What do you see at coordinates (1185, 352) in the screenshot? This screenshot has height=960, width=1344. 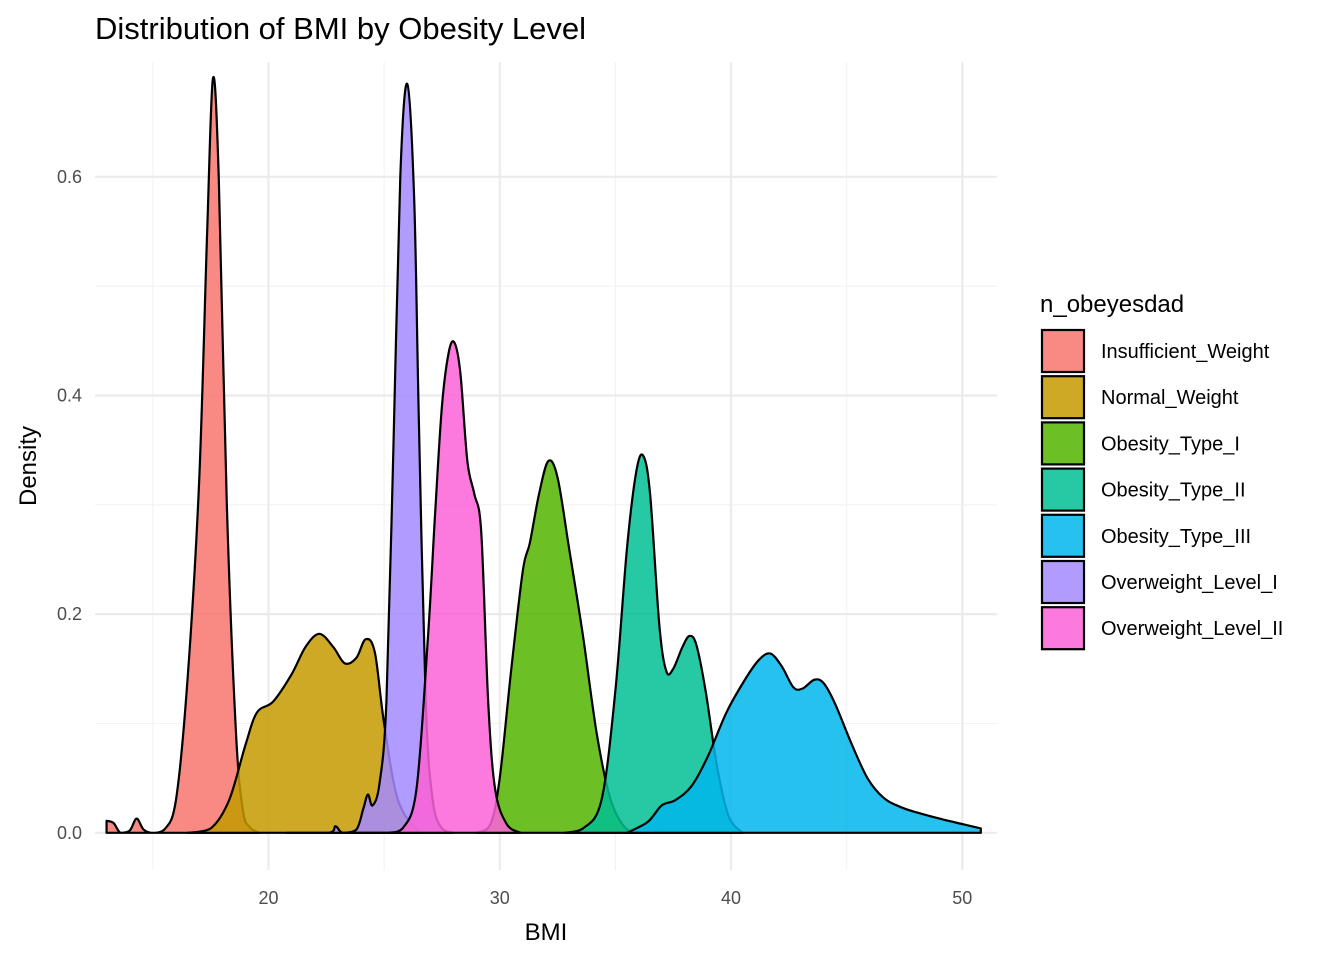 I see `legend-label: Insufficient_Weight` at bounding box center [1185, 352].